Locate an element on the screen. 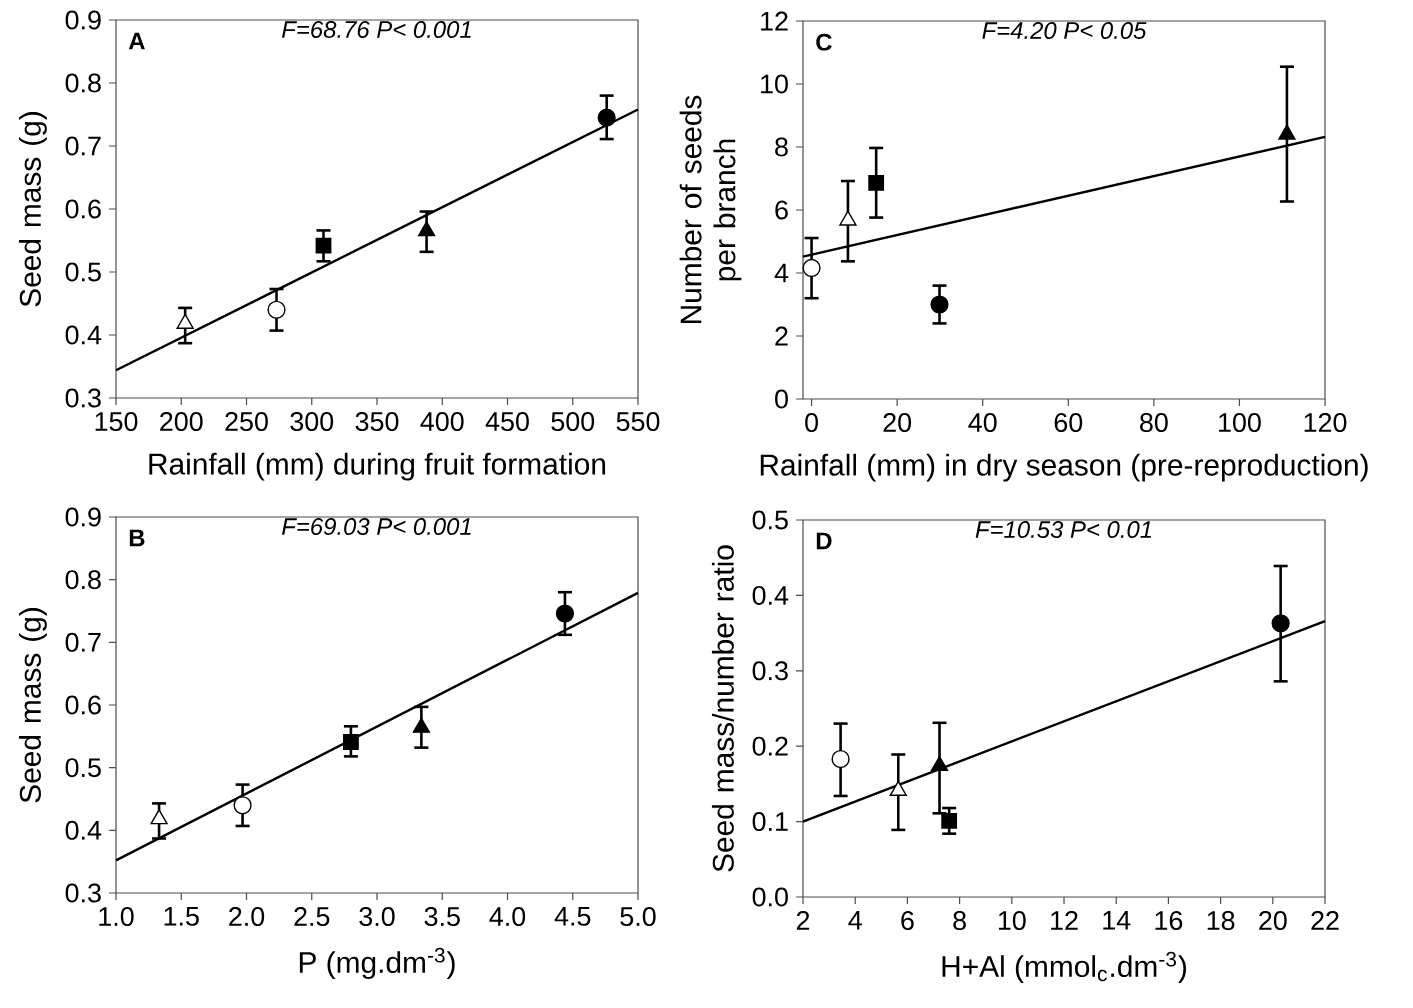 This screenshot has height=1008, width=1413. x-tick-label: 150 is located at coordinates (116, 422).